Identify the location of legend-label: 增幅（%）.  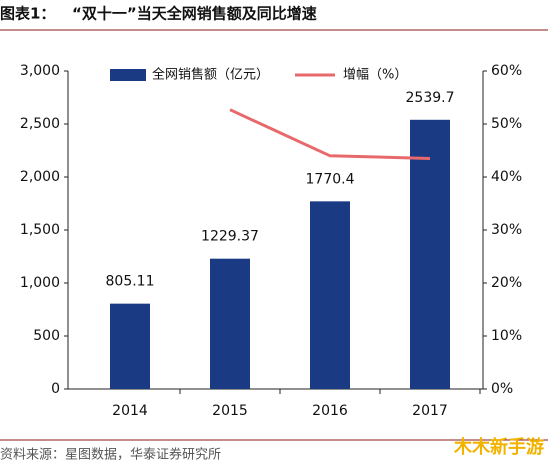
(375, 75).